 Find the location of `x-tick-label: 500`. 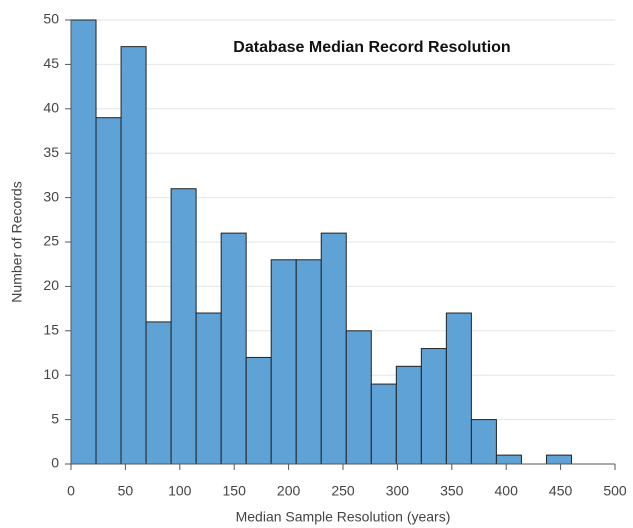

x-tick-label: 500 is located at coordinates (615, 491).